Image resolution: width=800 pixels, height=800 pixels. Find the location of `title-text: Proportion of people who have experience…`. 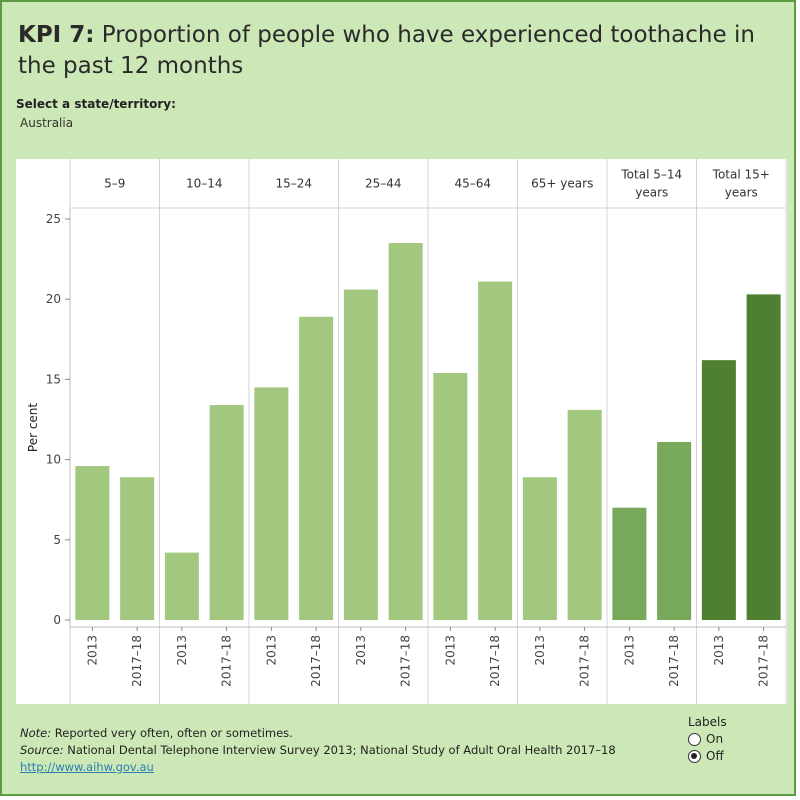

title-text: Proportion of people who have experience… is located at coordinates (386, 50).